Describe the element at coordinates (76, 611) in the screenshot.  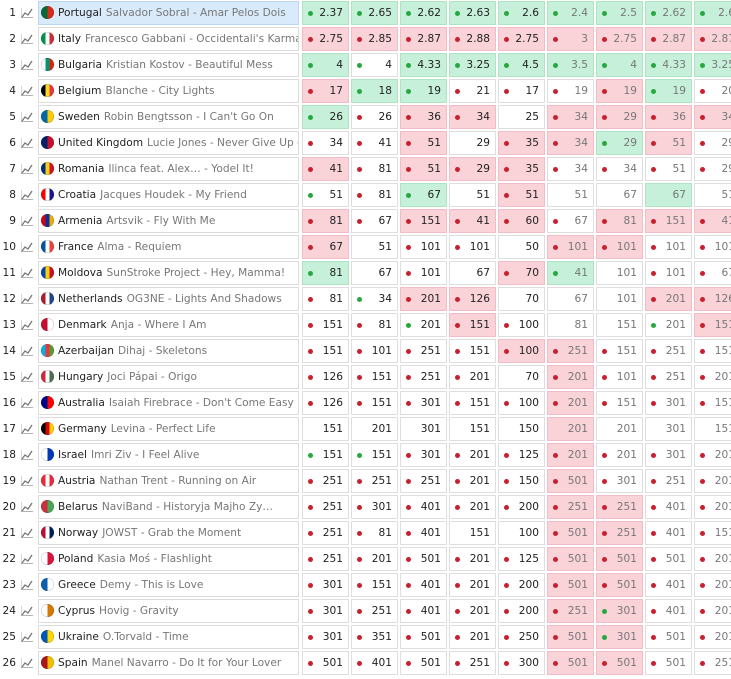
I see `country-name: Cyprus` at that location.